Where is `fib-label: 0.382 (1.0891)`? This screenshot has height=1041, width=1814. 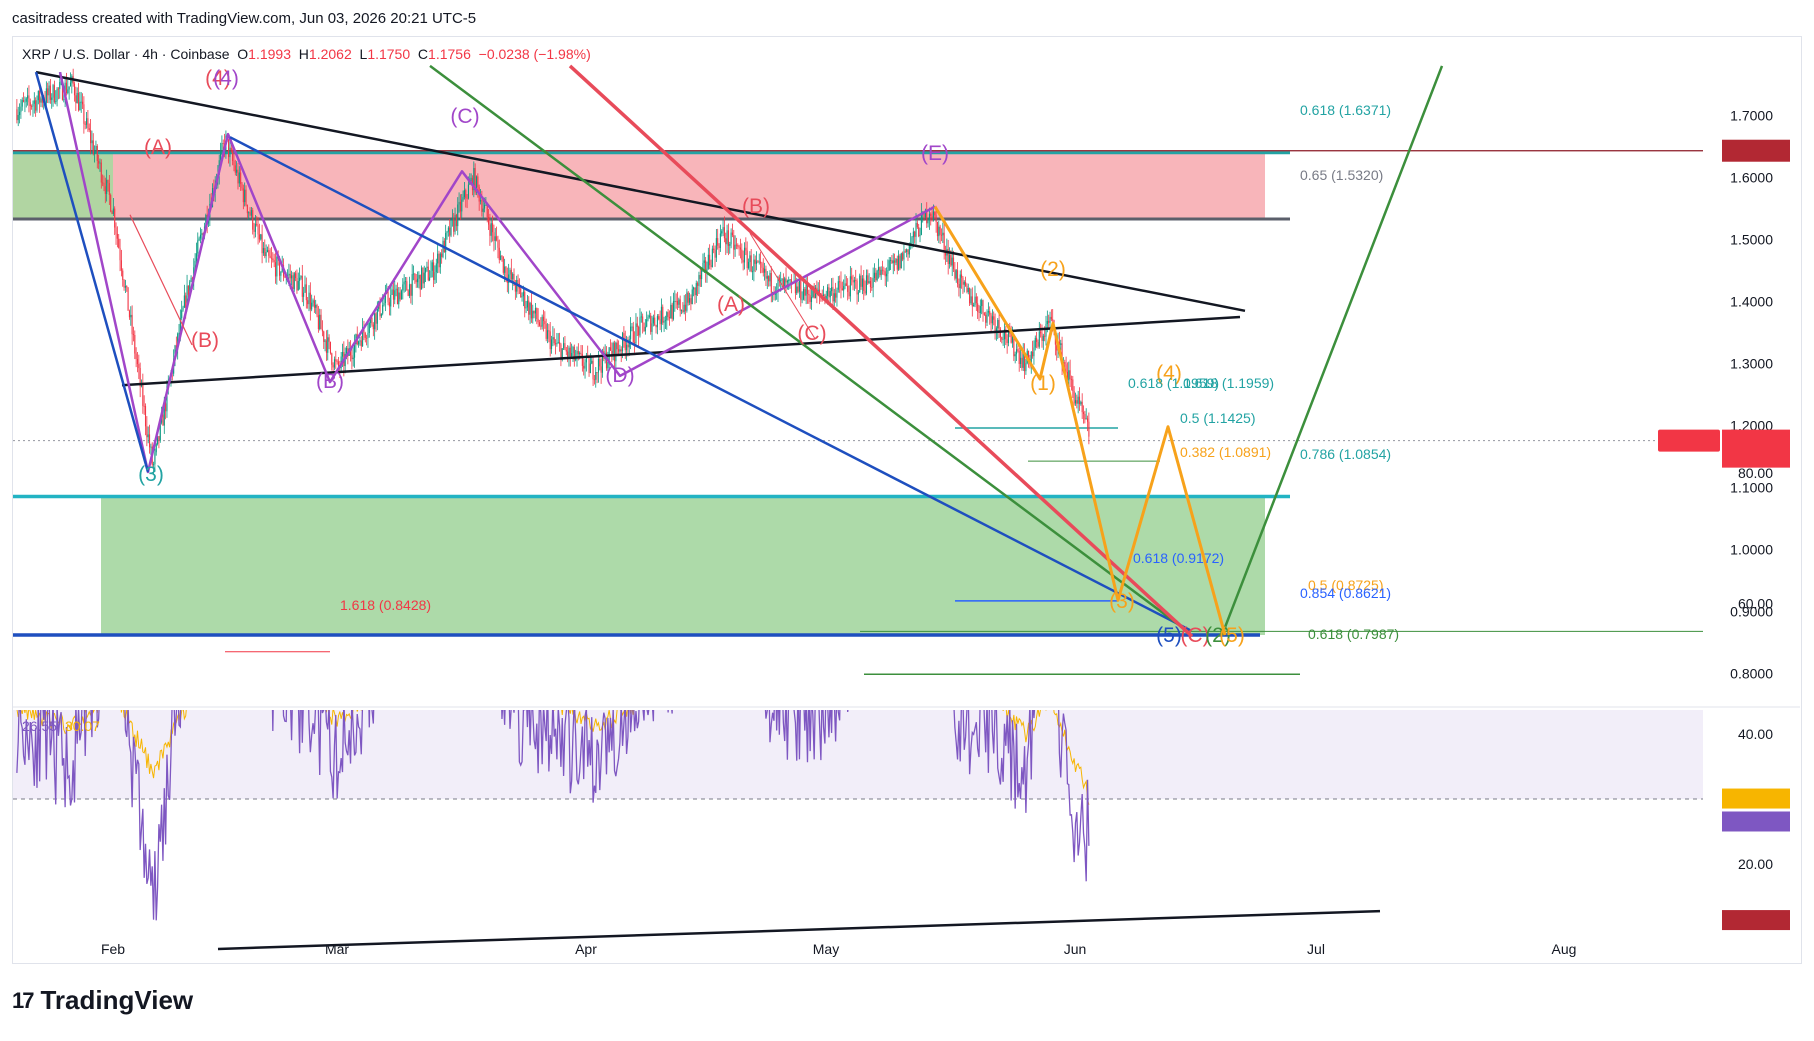
fib-label: 0.382 (1.0891) is located at coordinates (1225, 452).